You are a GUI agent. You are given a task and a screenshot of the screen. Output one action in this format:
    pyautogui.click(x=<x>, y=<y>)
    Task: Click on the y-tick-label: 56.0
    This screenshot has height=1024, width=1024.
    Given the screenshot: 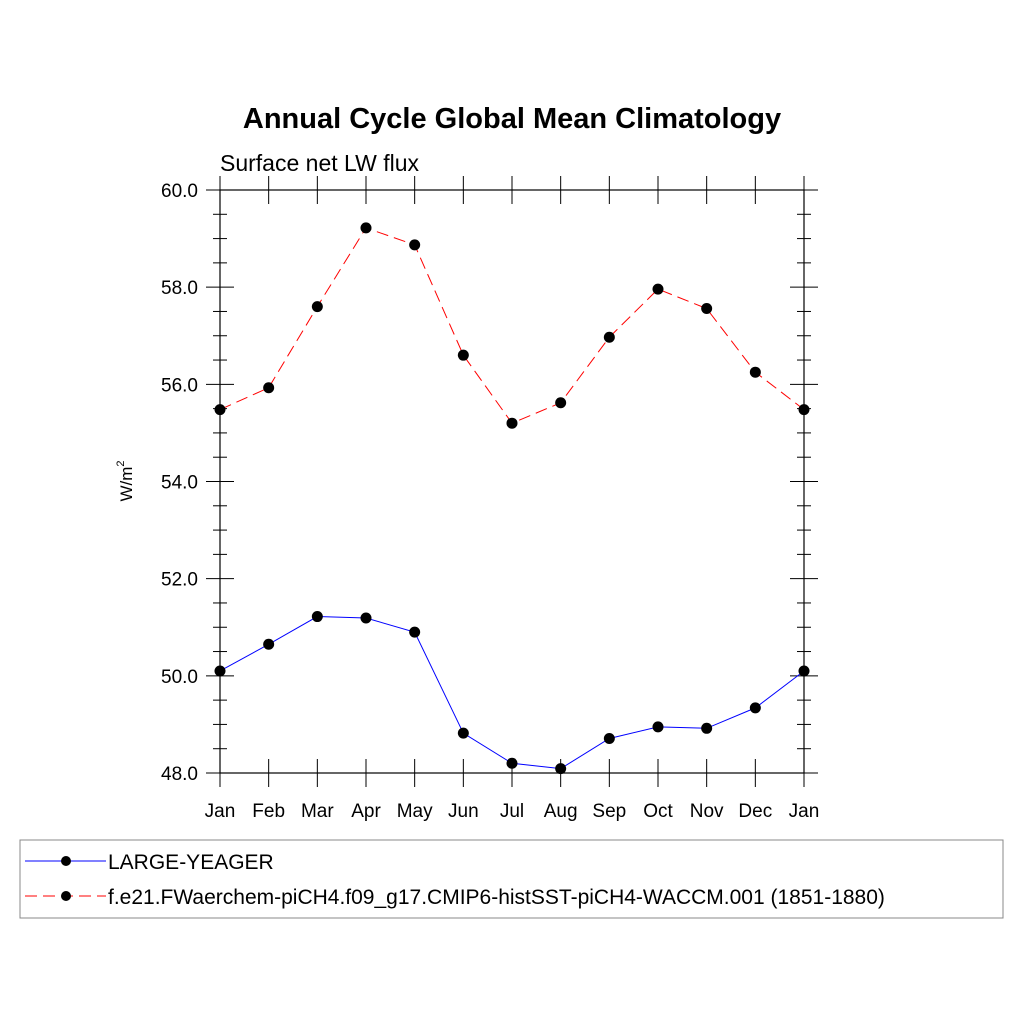 What is the action you would take?
    pyautogui.click(x=179, y=385)
    